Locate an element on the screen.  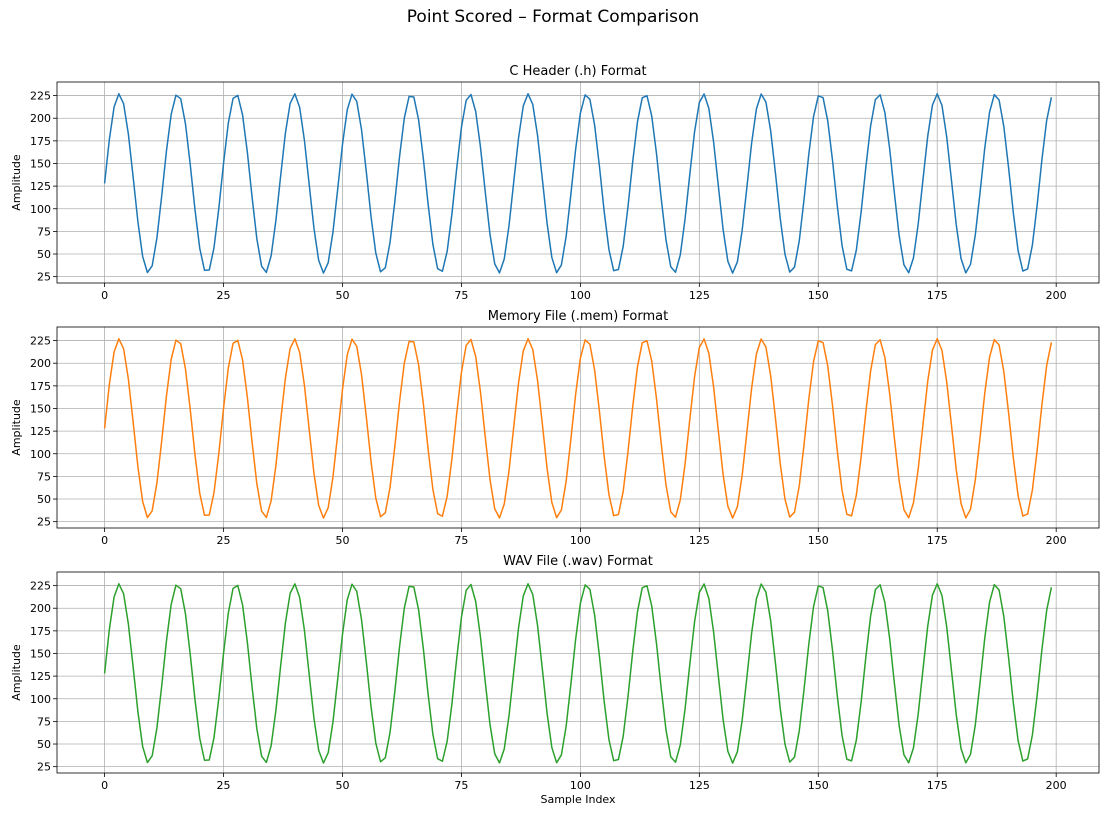
x-axis-label: Sample Index is located at coordinates (578, 799).